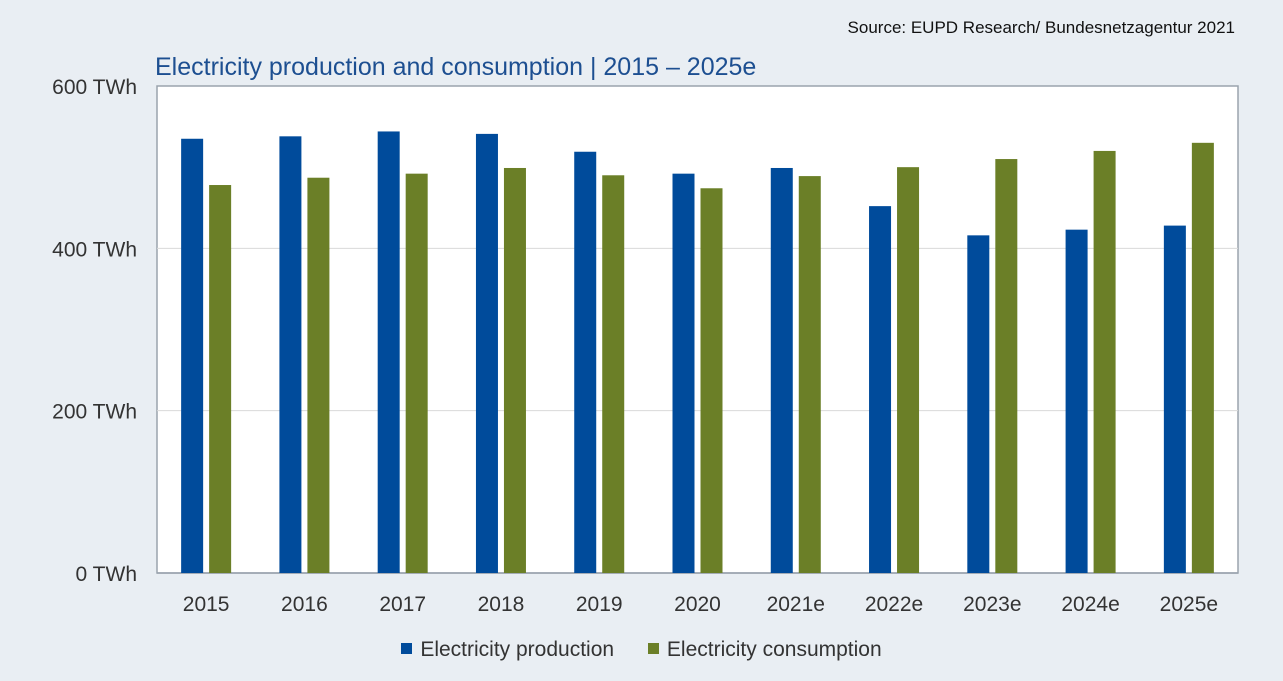 This screenshot has height=681, width=1283. I want to click on bar-production-2017, so click(388, 352).